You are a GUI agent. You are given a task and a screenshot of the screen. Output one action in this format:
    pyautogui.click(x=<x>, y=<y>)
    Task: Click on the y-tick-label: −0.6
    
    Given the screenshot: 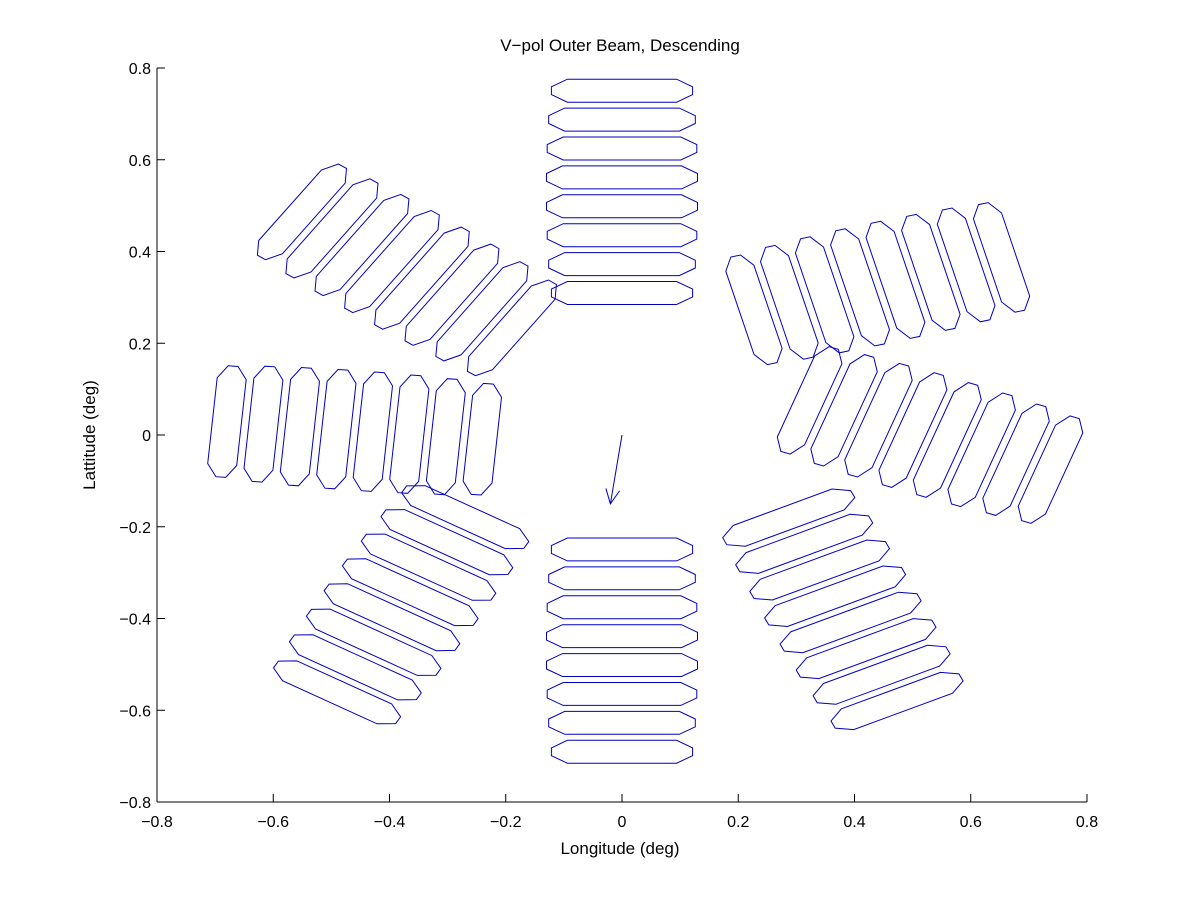 What is the action you would take?
    pyautogui.click(x=135, y=711)
    